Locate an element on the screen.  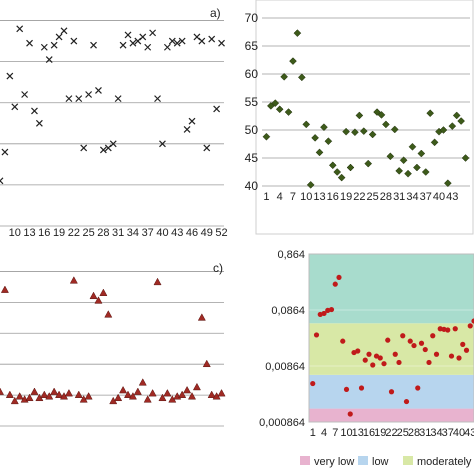
d-x-tick-label: 4 is located at coordinates (324, 433).